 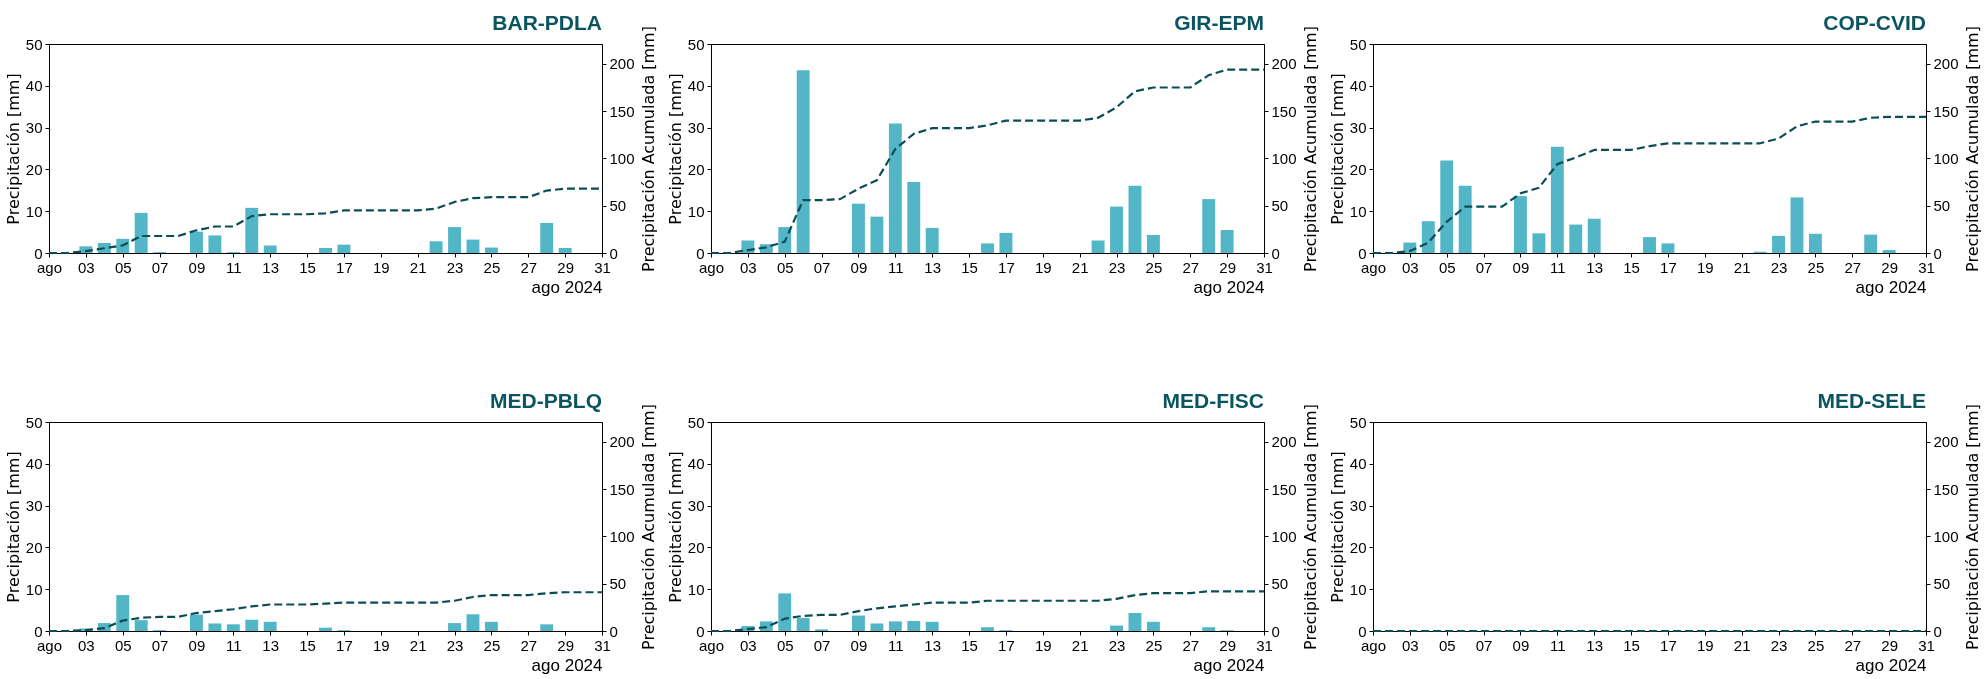 What do you see at coordinates (1213, 400) in the screenshot?
I see `chart-title: MED-FISC` at bounding box center [1213, 400].